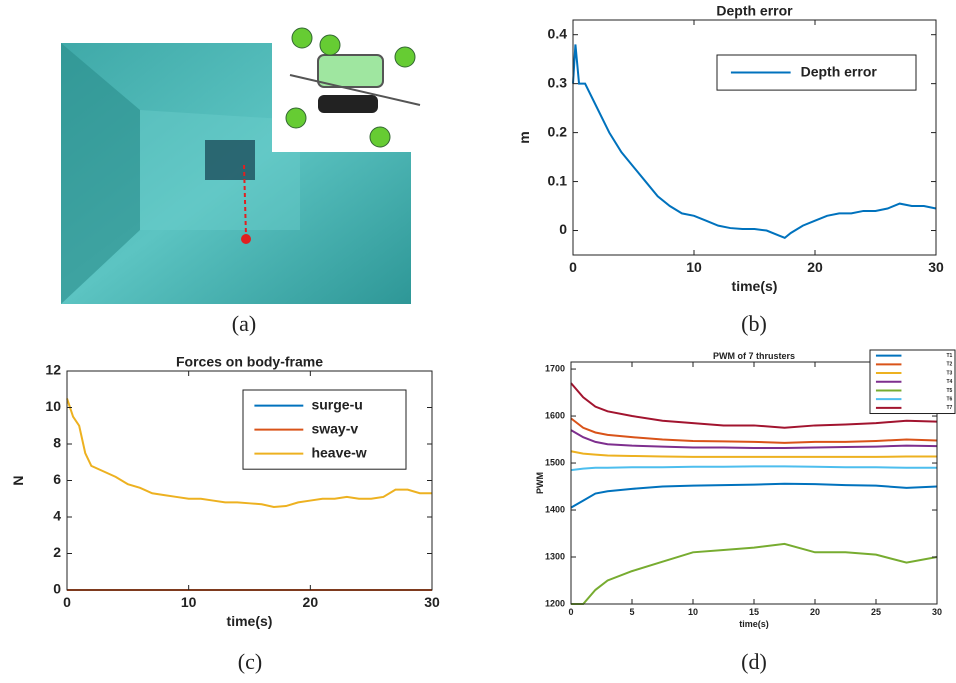 The width and height of the screenshot is (956, 683). I want to click on y-axis-label: PWM, so click(540, 483).